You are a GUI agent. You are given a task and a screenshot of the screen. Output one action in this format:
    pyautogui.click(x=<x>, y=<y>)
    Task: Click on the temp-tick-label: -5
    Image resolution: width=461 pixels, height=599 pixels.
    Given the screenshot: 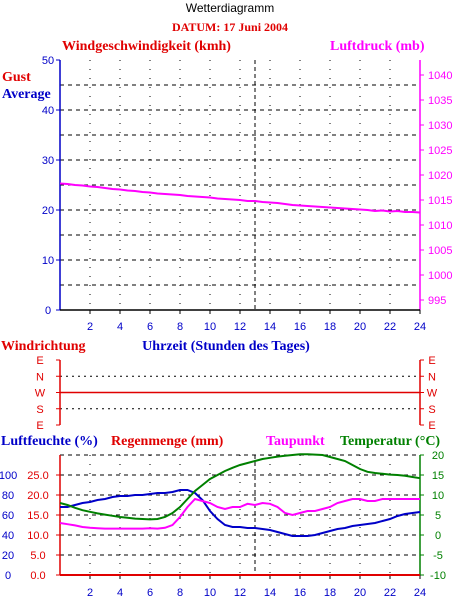 What is the action you would take?
    pyautogui.click(x=438, y=556)
    